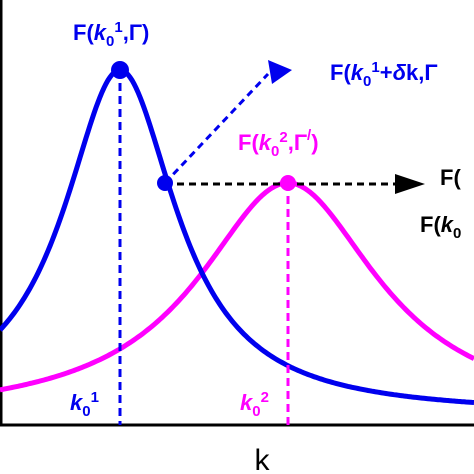  Describe the element at coordinates (297, 142) in the screenshot. I see `text: ,Γ` at that location.